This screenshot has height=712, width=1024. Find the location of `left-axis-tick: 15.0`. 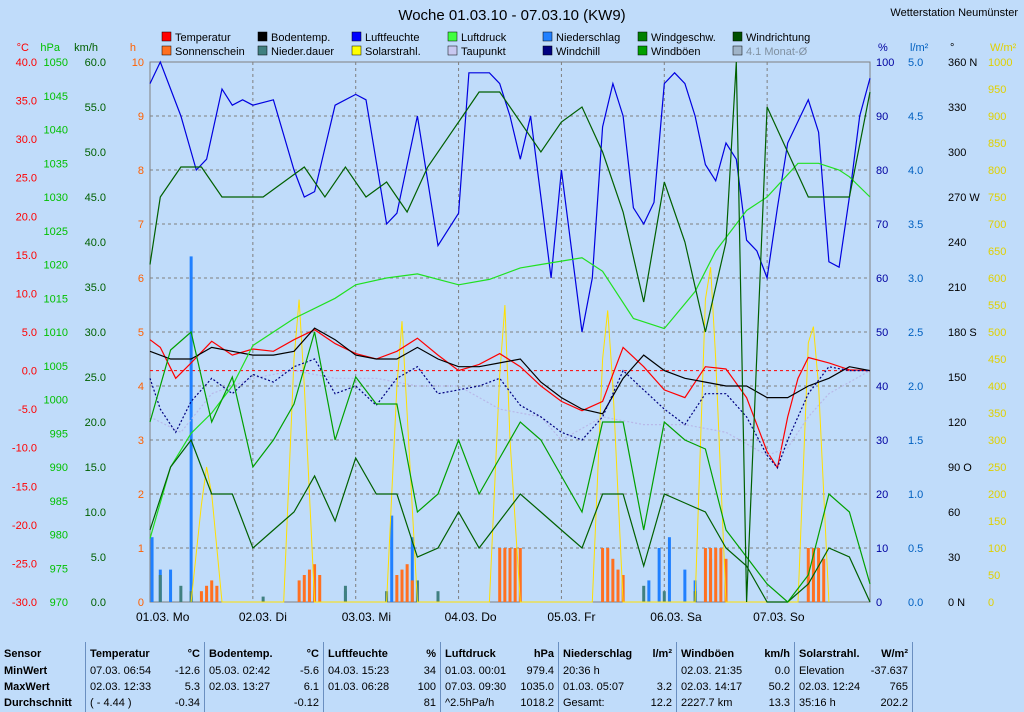

left-axis-tick: 15.0 is located at coordinates (26, 256).